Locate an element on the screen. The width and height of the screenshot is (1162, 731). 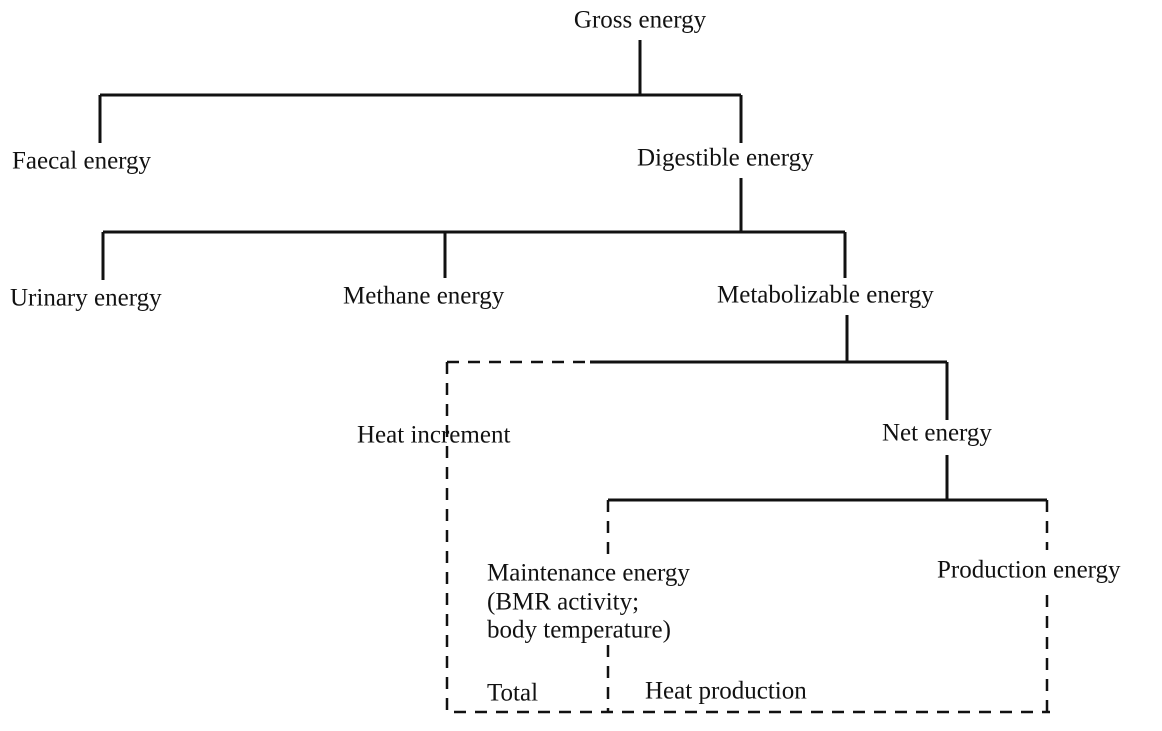
node-label: (BMR activity; is located at coordinates (563, 602).